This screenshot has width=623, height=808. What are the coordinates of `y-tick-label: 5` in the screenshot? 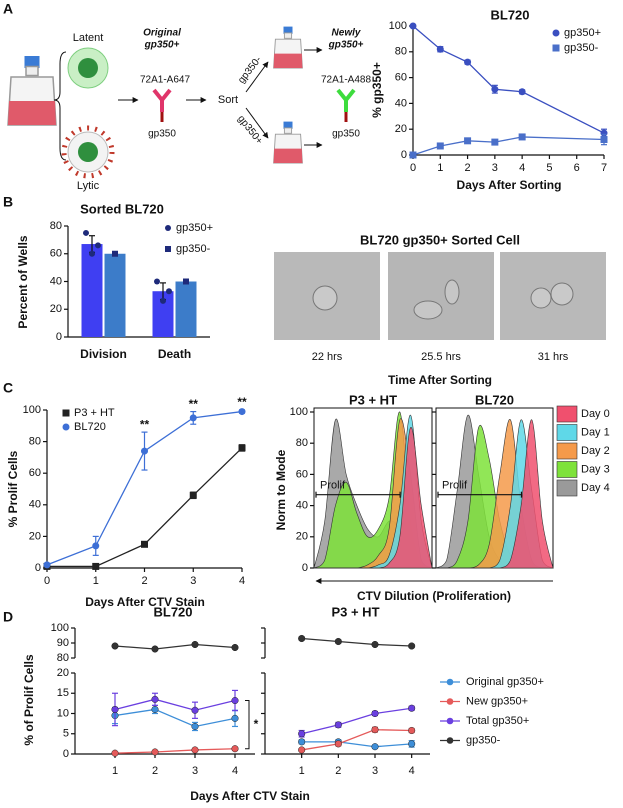 It's located at (66, 734).